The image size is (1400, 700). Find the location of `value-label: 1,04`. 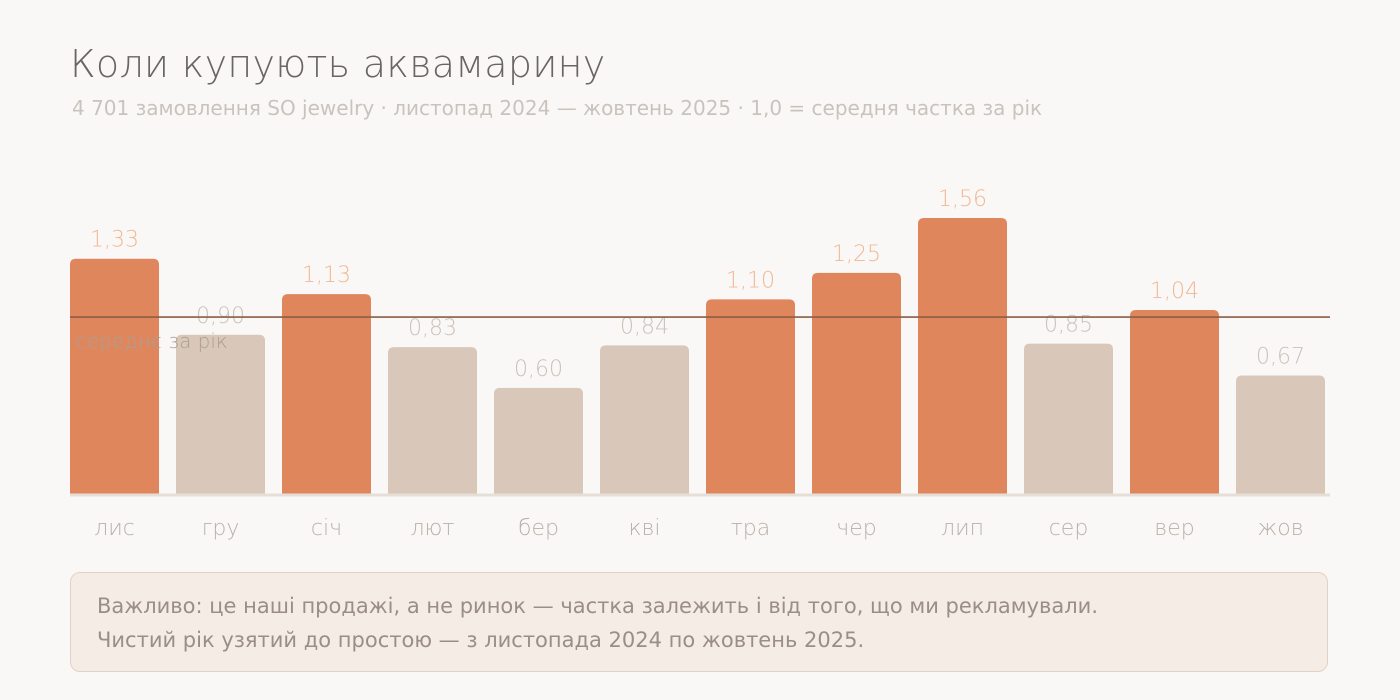

value-label: 1,04 is located at coordinates (1174, 291).